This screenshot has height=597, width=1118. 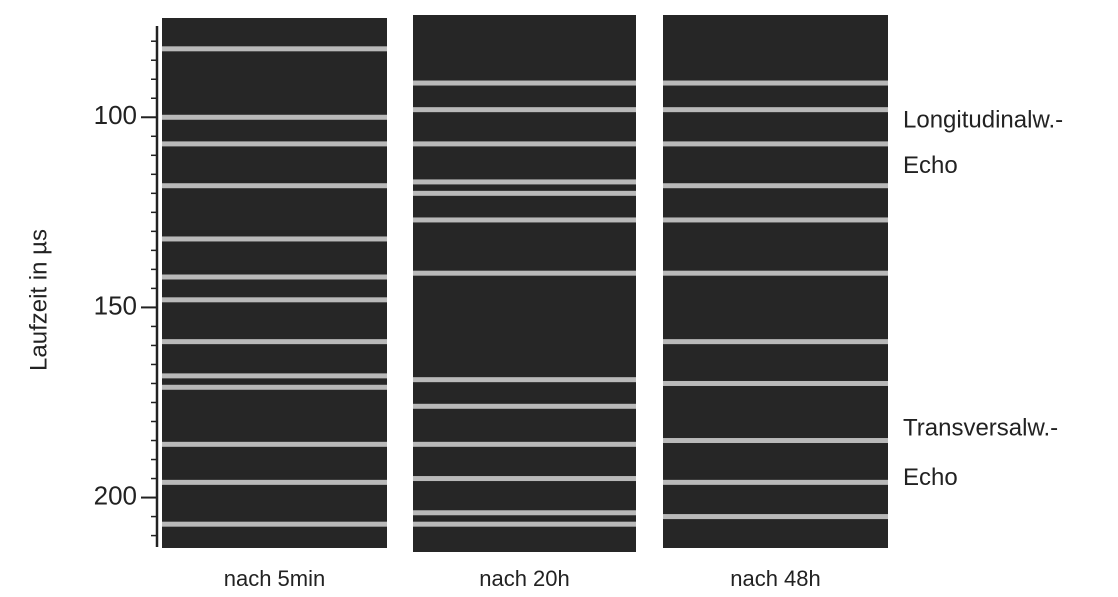 What do you see at coordinates (983, 119) in the screenshot?
I see `annotation: Longitudinalw.-` at bounding box center [983, 119].